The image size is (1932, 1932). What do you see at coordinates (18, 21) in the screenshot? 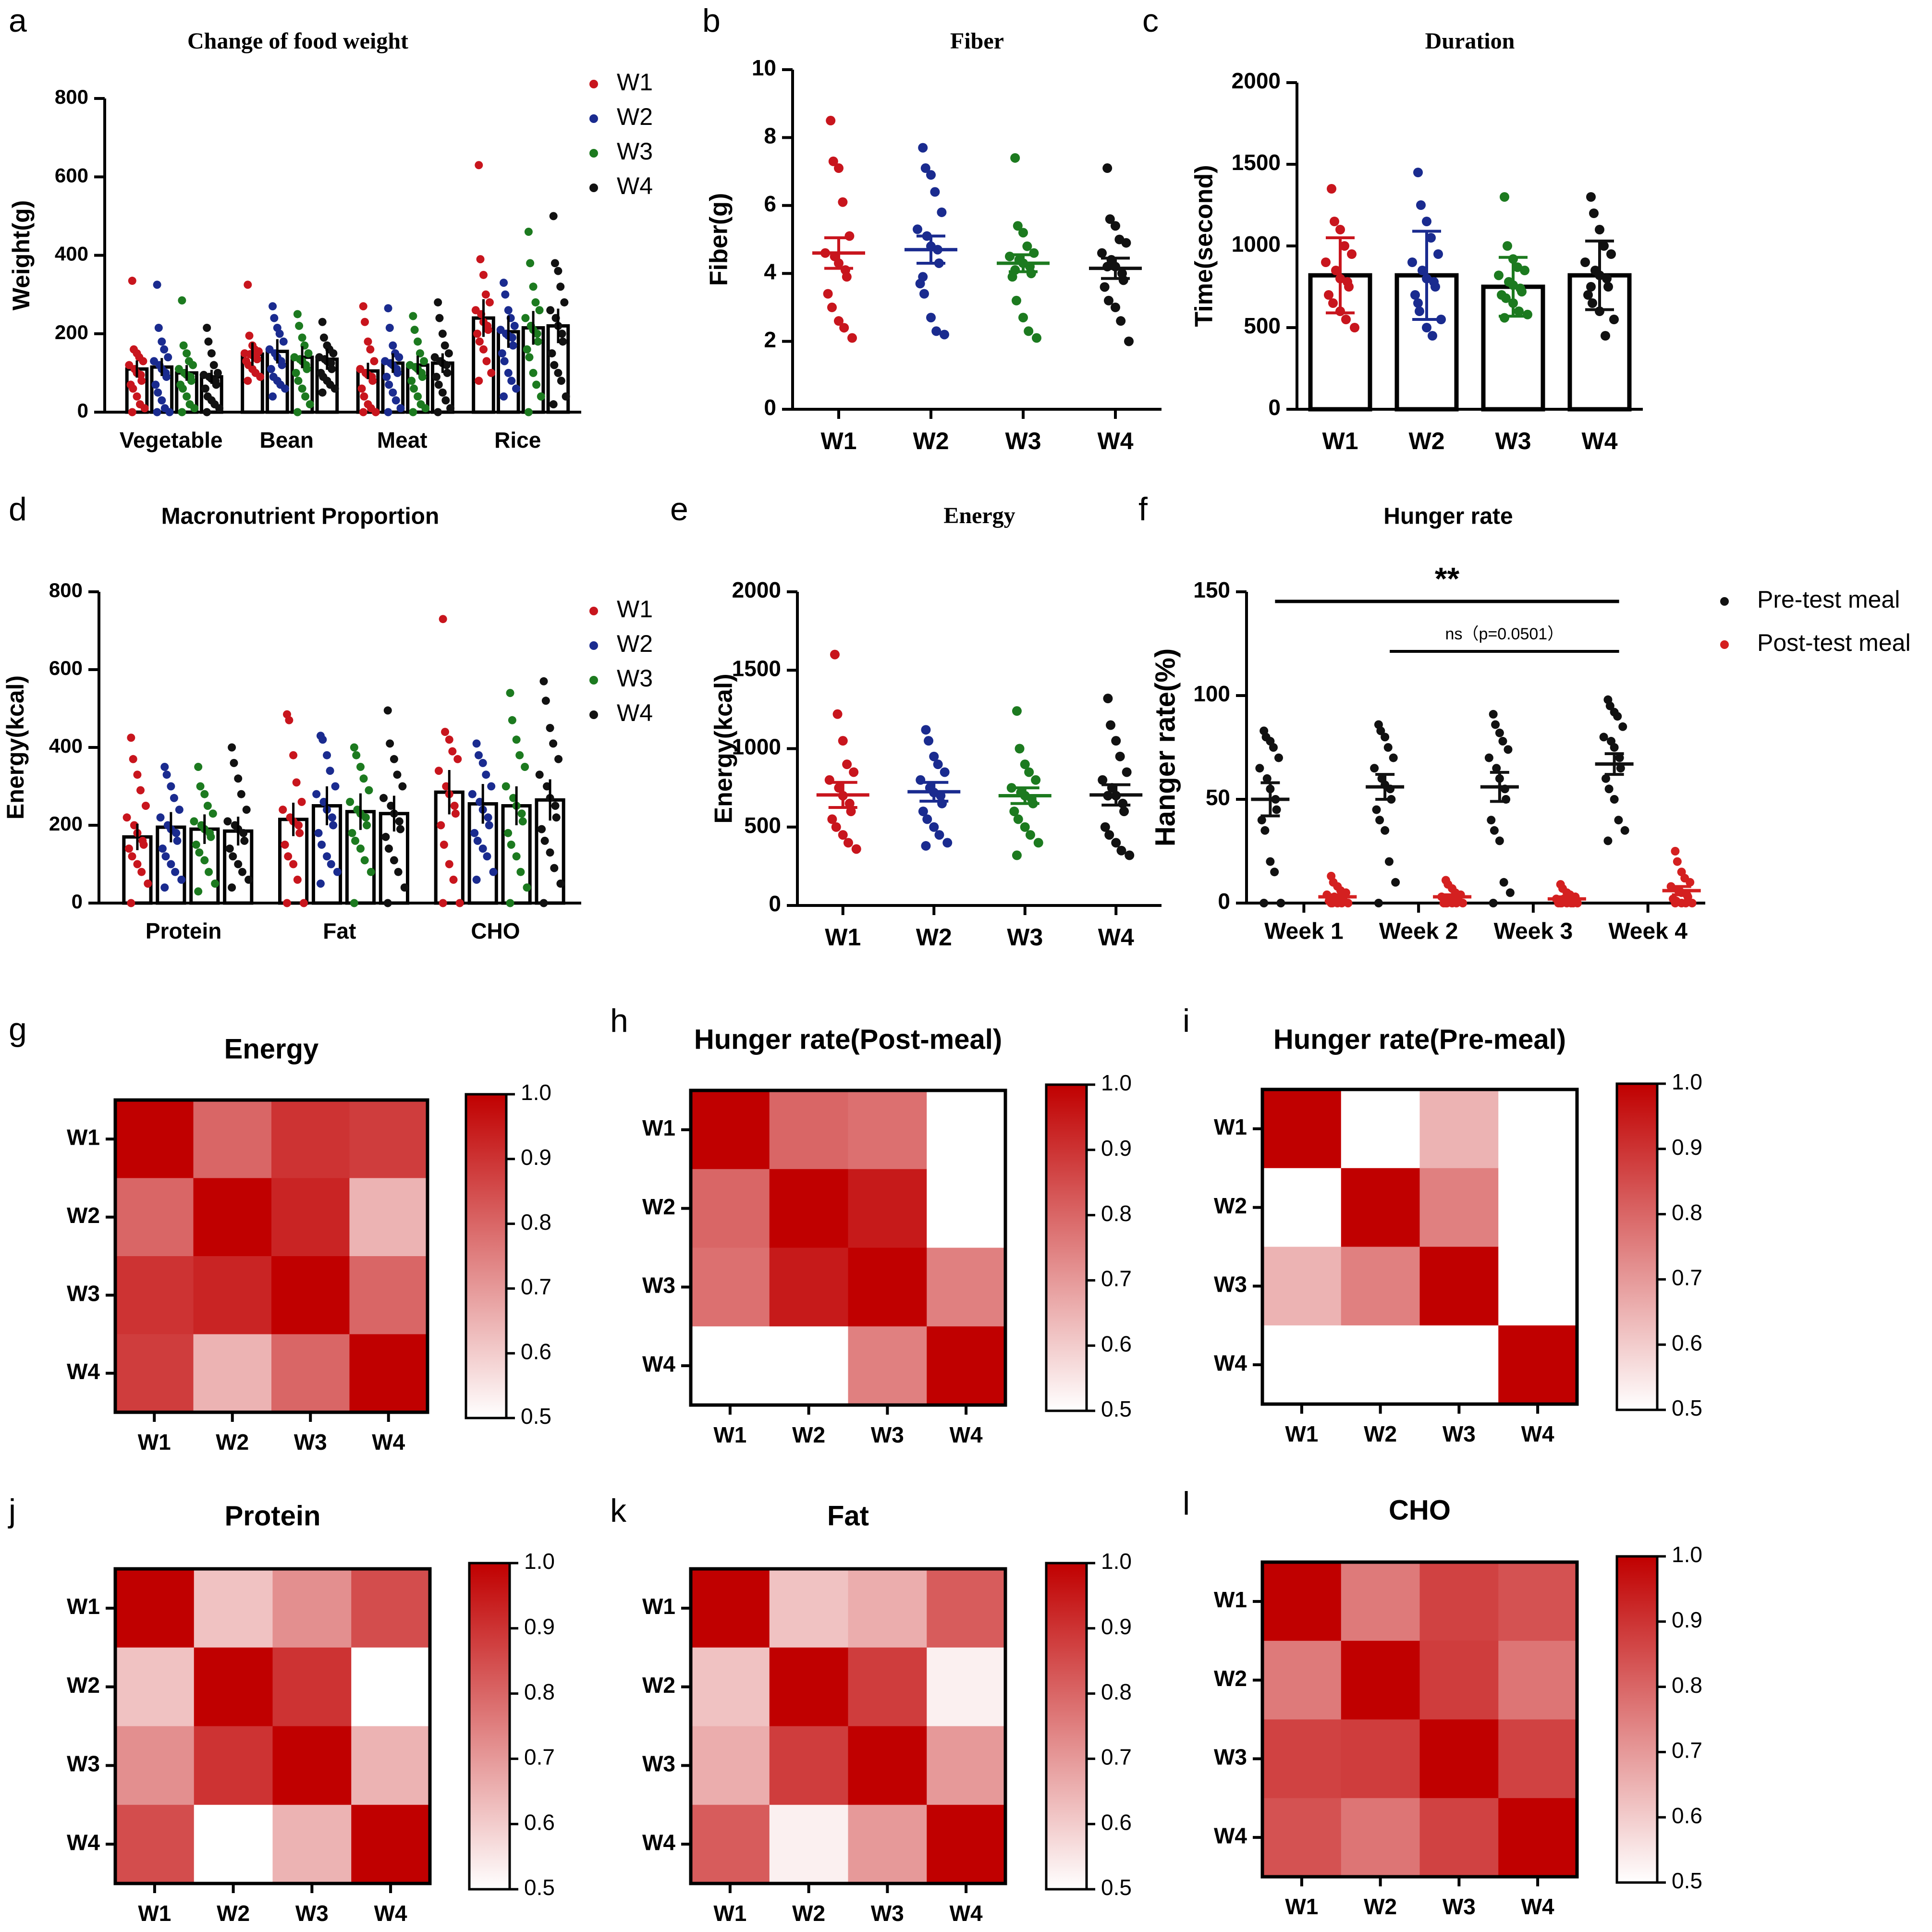
I see `panel-letter: a` at bounding box center [18, 21].